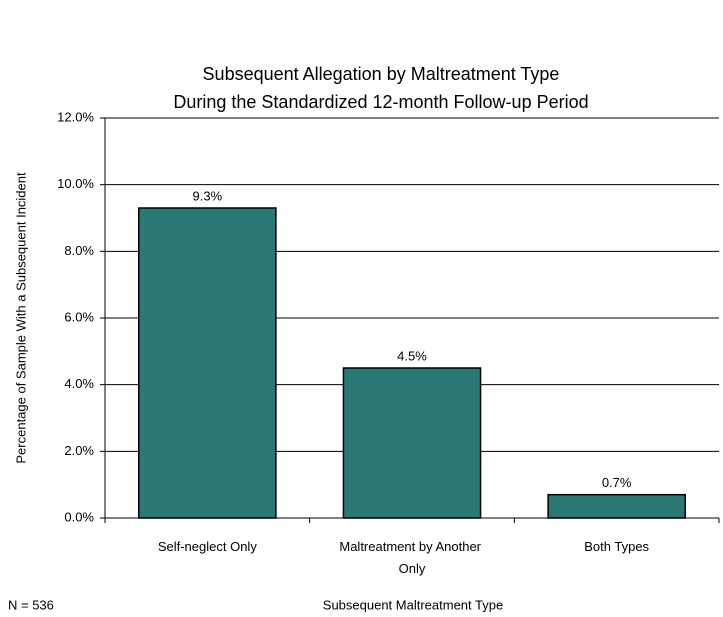  What do you see at coordinates (79, 316) in the screenshot?
I see `y-tick-label: 6.0%` at bounding box center [79, 316].